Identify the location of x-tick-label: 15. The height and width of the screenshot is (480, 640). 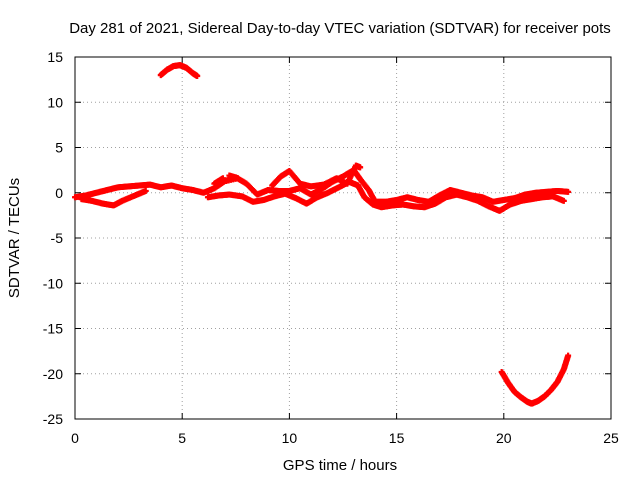
(397, 438).